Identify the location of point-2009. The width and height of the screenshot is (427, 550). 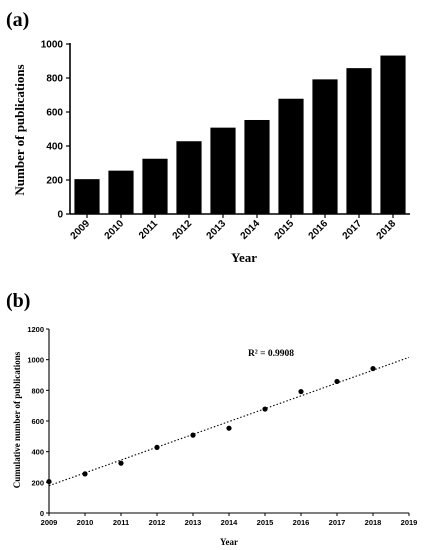
(49, 481).